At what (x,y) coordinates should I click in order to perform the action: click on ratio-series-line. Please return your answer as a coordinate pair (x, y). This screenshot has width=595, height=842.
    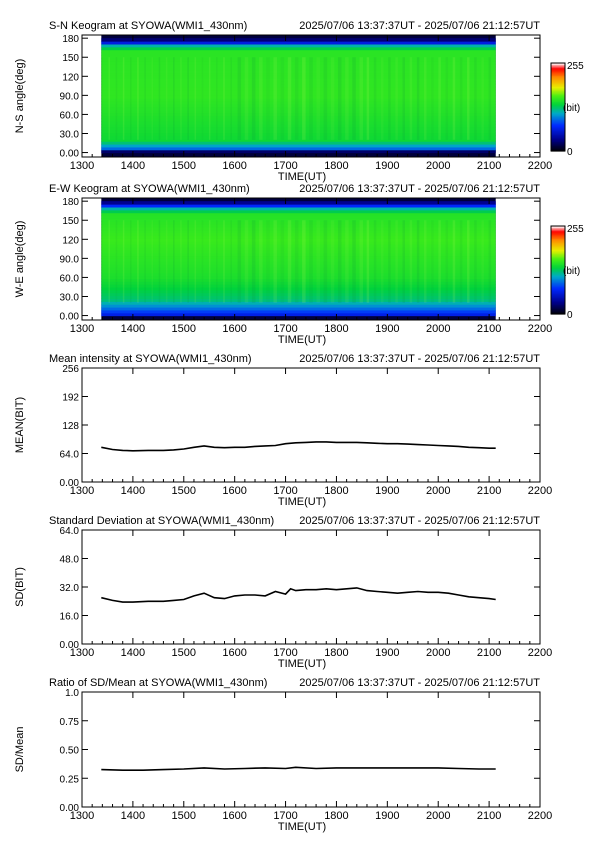
    Looking at the image, I should click on (298, 768).